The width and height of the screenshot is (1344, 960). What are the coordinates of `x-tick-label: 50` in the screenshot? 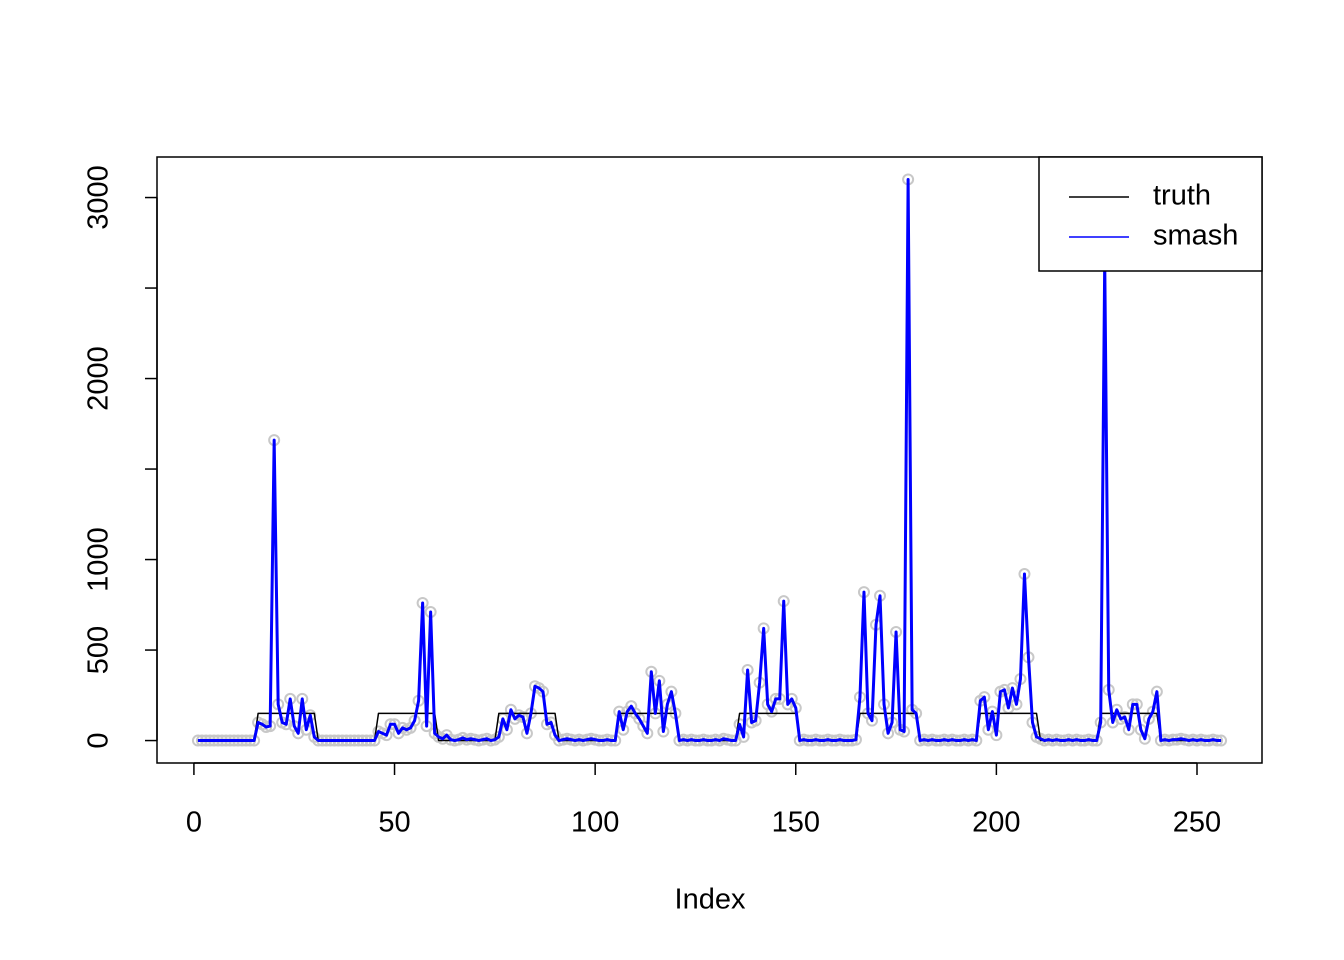 It's located at (394, 823).